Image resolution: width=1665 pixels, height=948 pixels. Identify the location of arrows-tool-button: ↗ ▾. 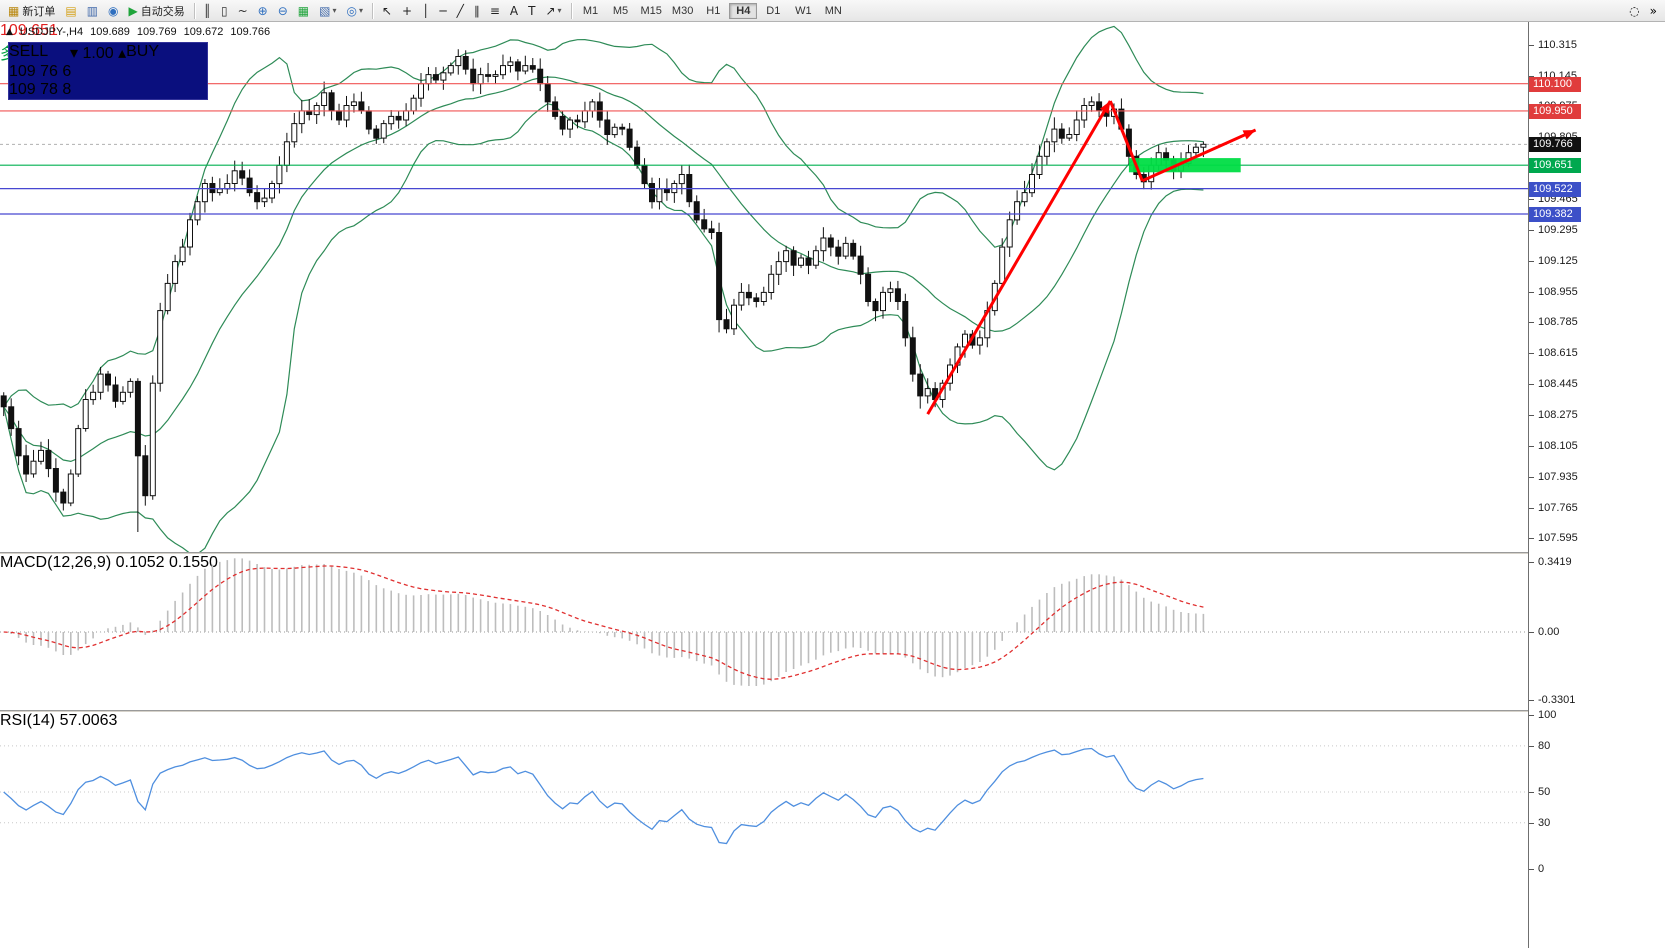
(553, 11).